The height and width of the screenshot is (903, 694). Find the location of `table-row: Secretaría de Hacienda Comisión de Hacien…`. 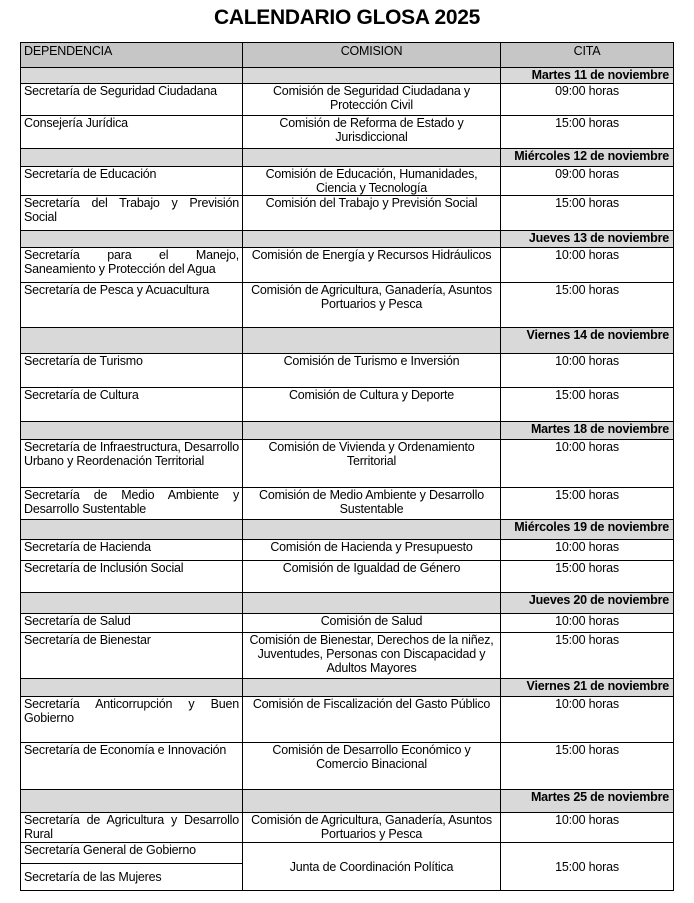

table-row: Secretaría de Hacienda Comisión de Hacien… is located at coordinates (347, 550).